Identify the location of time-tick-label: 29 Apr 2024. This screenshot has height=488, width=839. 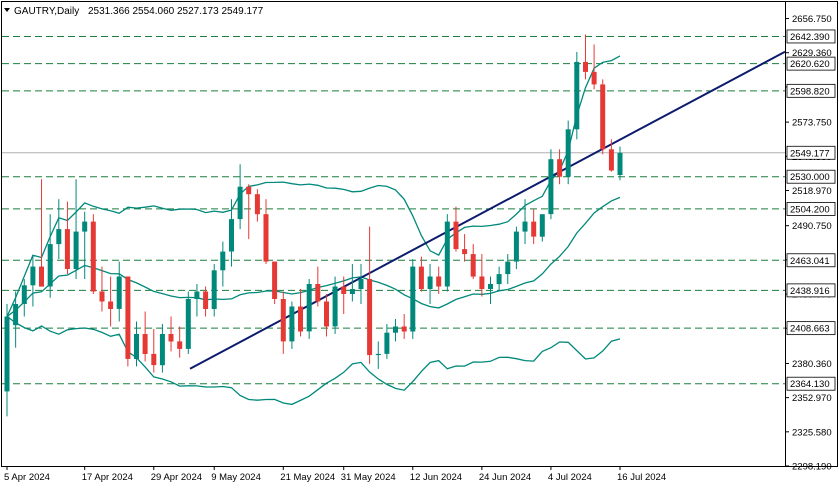
(176, 477).